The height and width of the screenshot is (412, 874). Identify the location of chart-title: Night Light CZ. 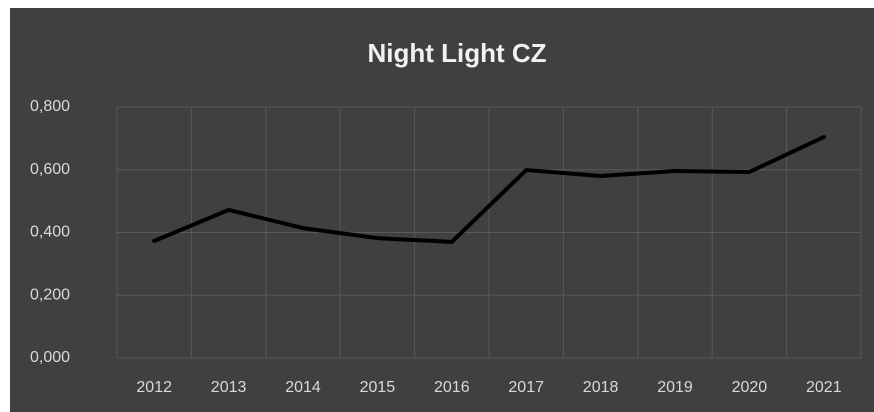
(456, 53).